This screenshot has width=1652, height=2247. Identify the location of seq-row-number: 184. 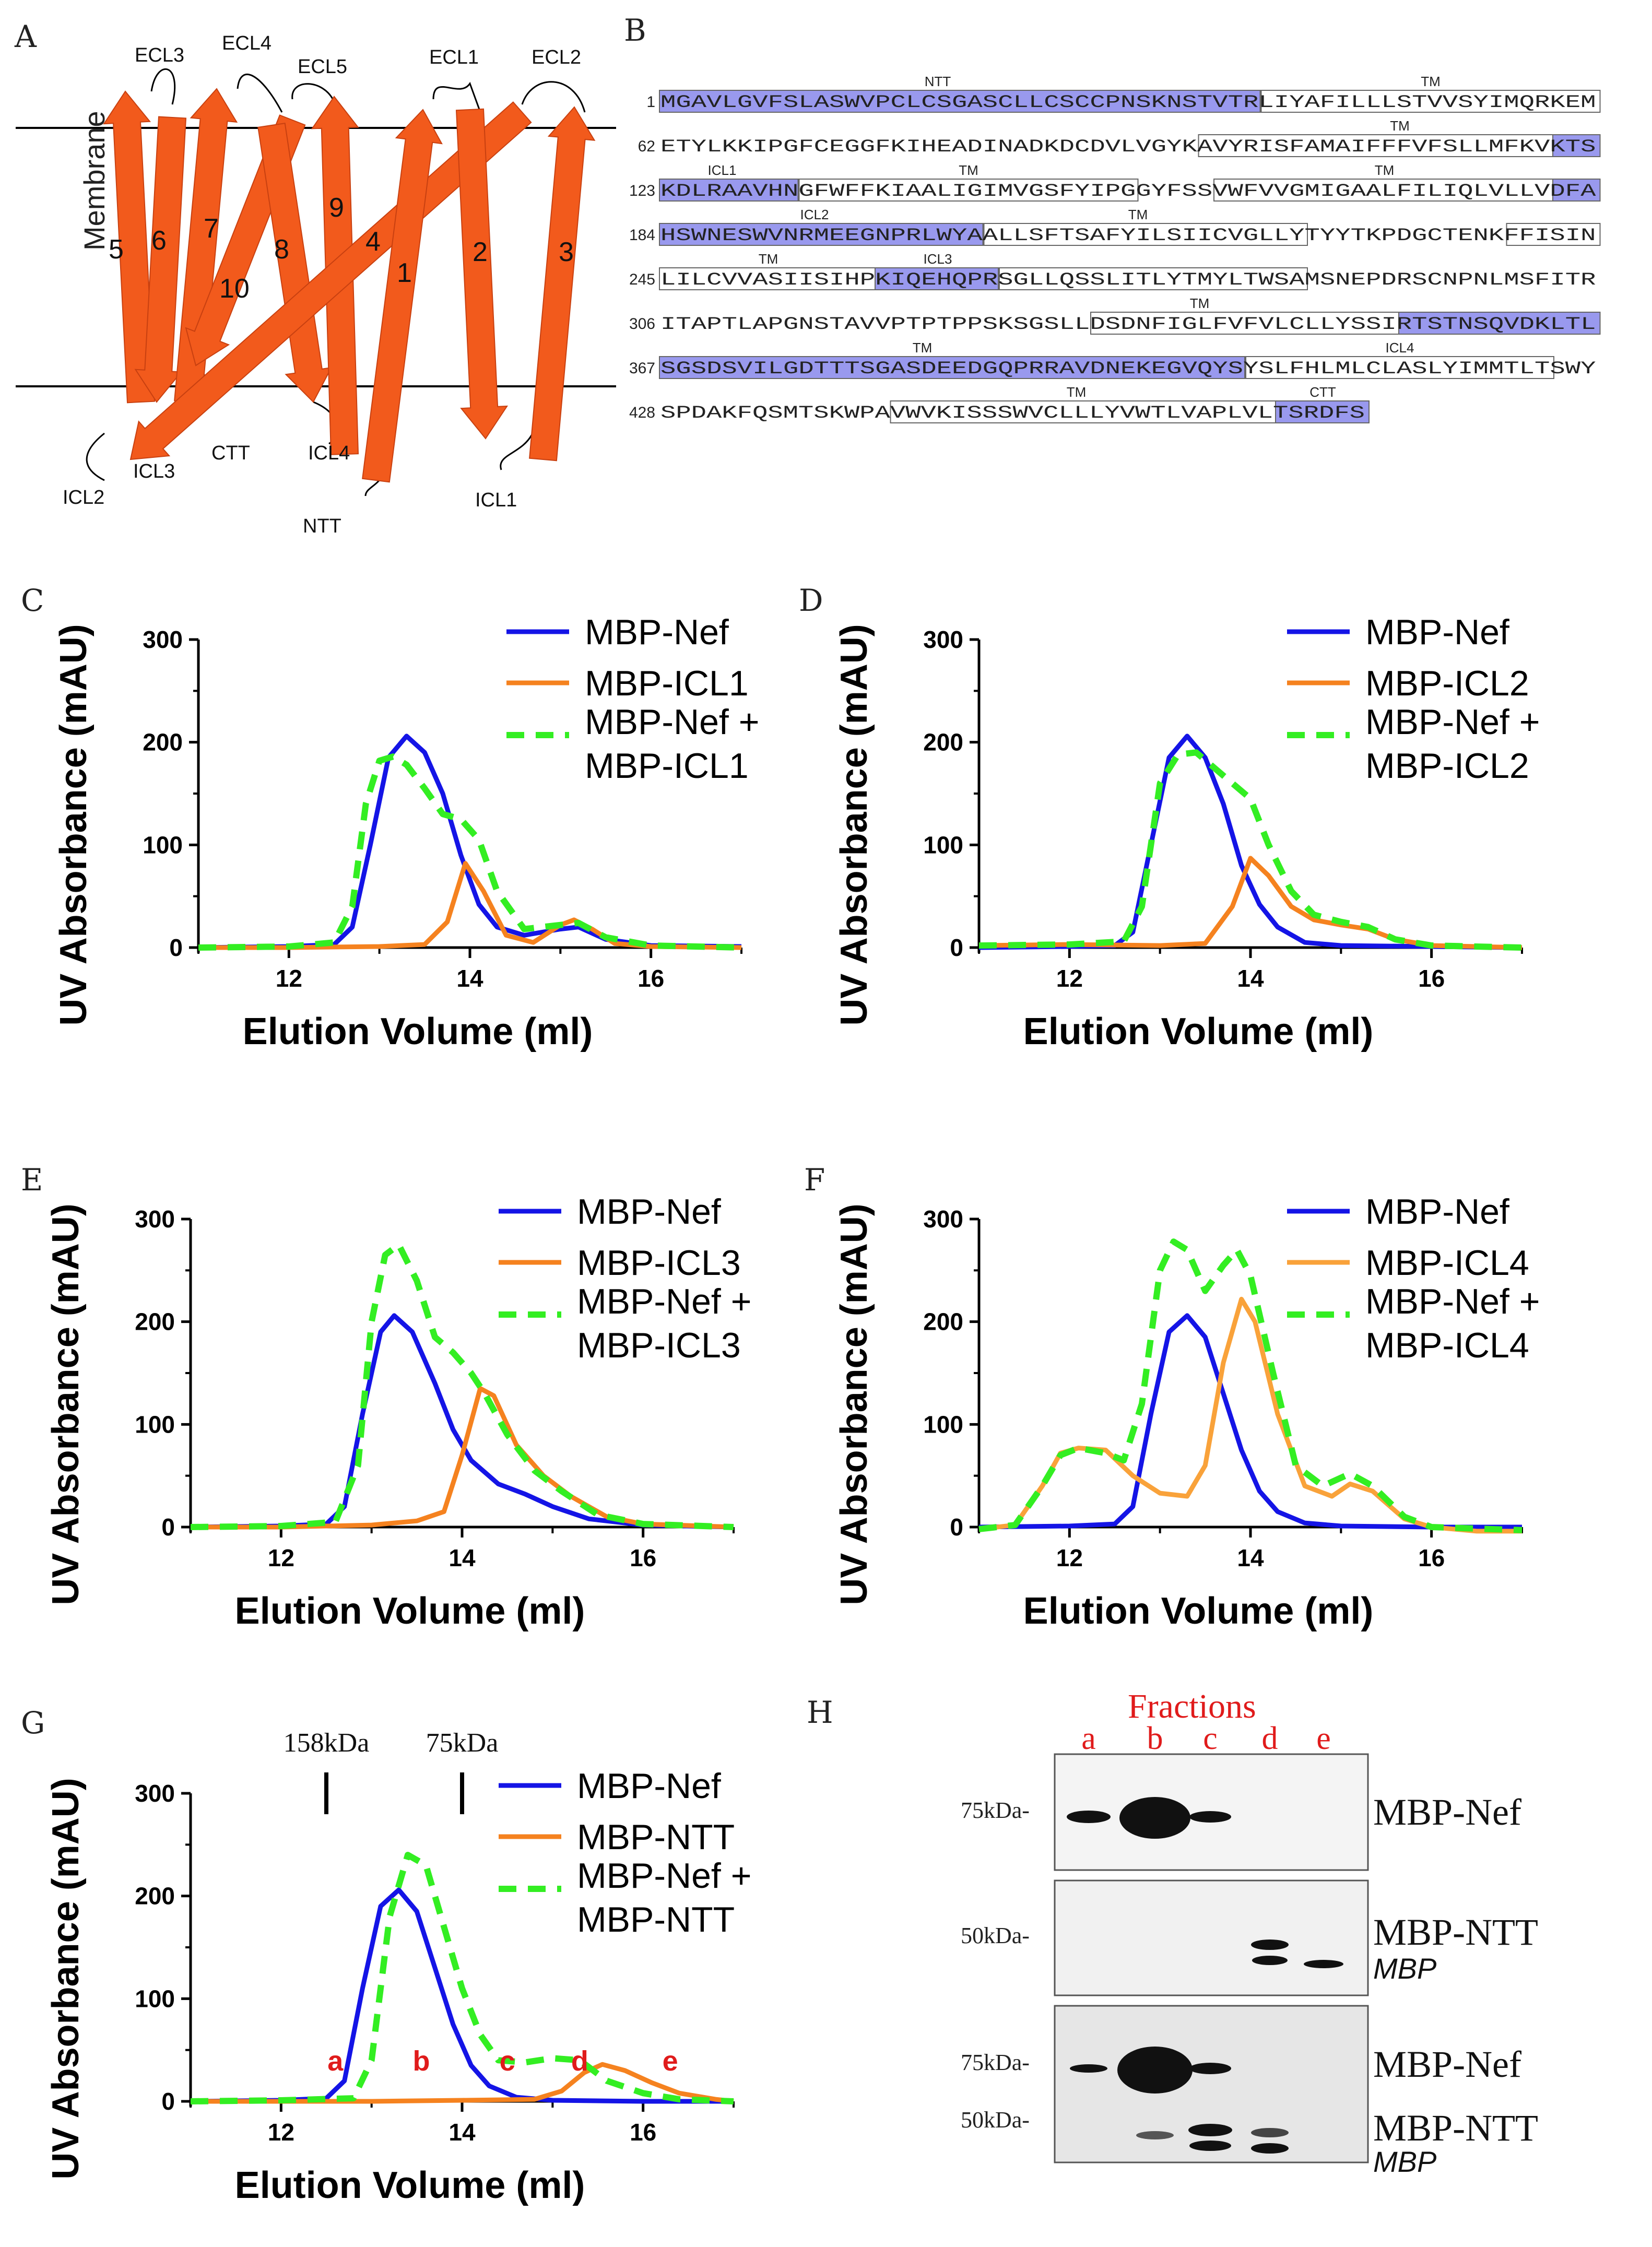
(642, 235).